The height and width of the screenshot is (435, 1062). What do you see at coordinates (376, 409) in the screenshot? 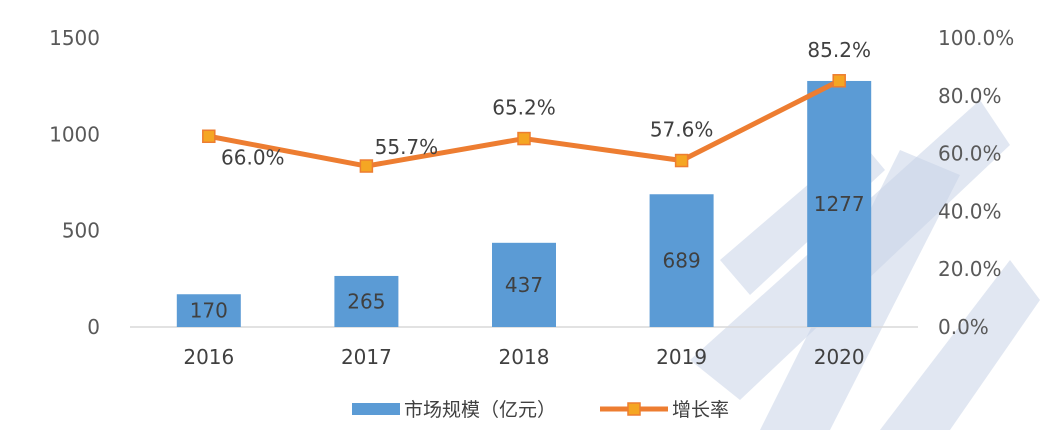
I see `legend-bar-swatch` at bounding box center [376, 409].